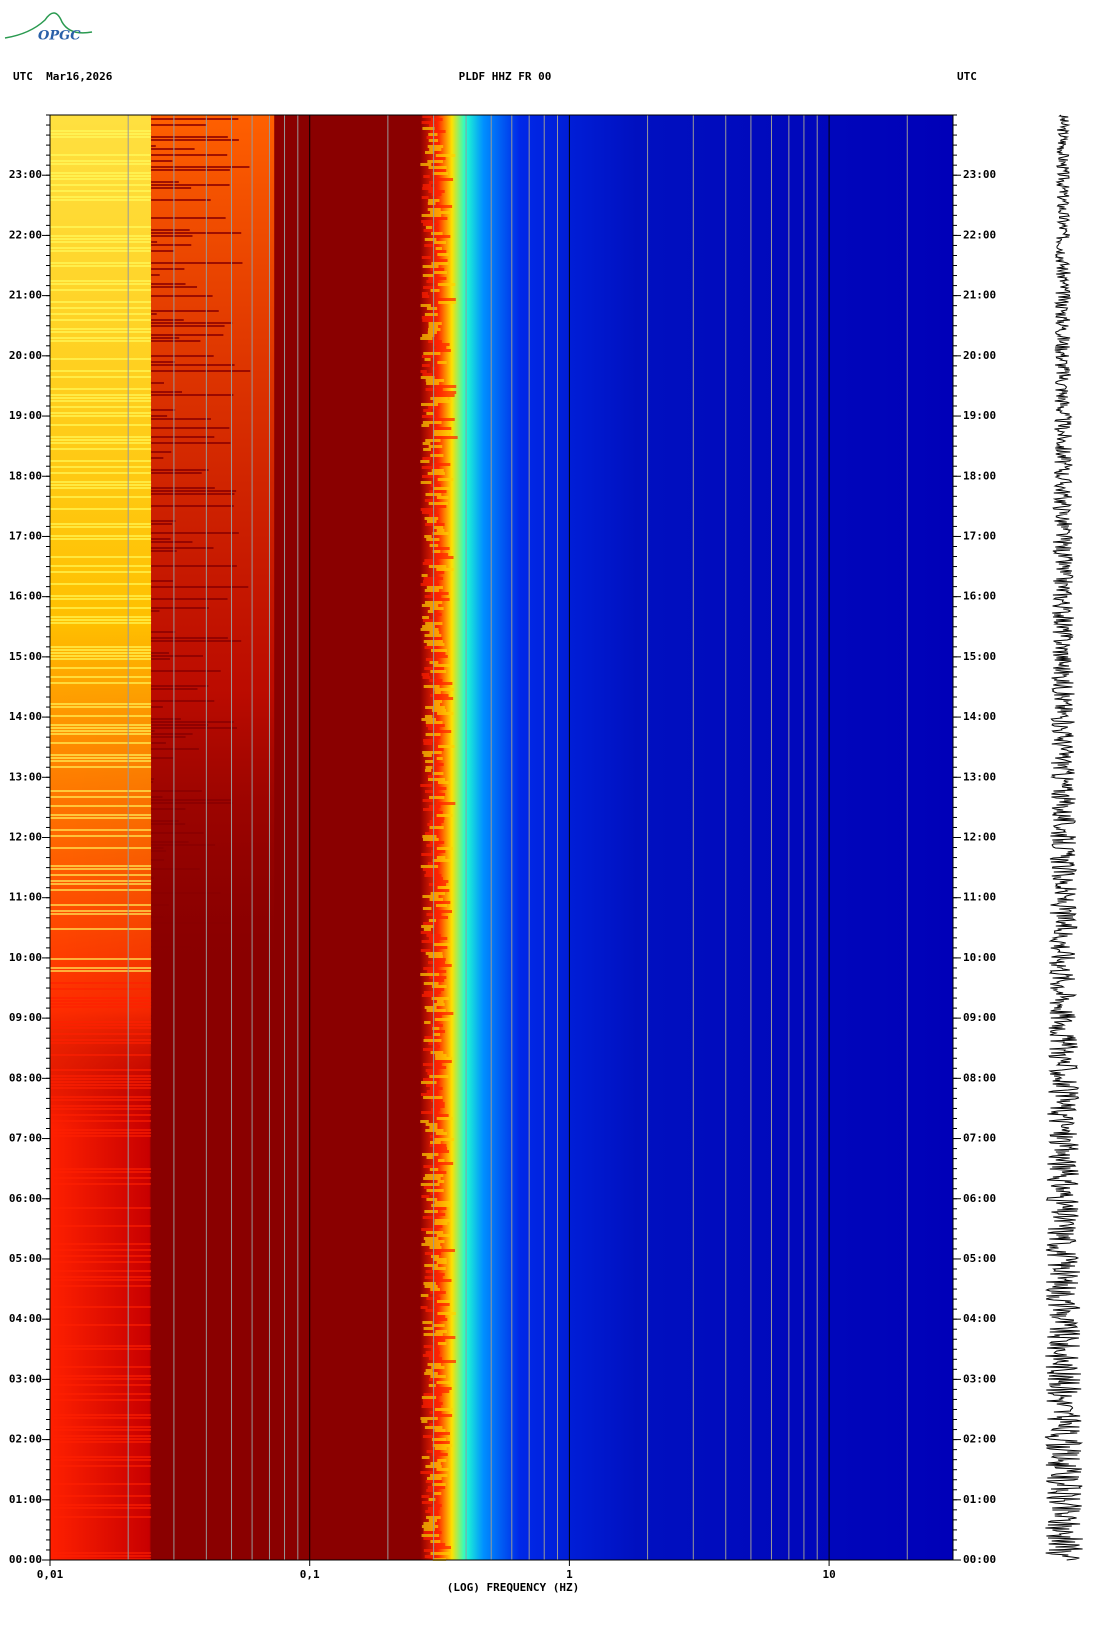 The height and width of the screenshot is (1634, 1102). I want to click on y-tick-label: 08:00, so click(979, 1077).